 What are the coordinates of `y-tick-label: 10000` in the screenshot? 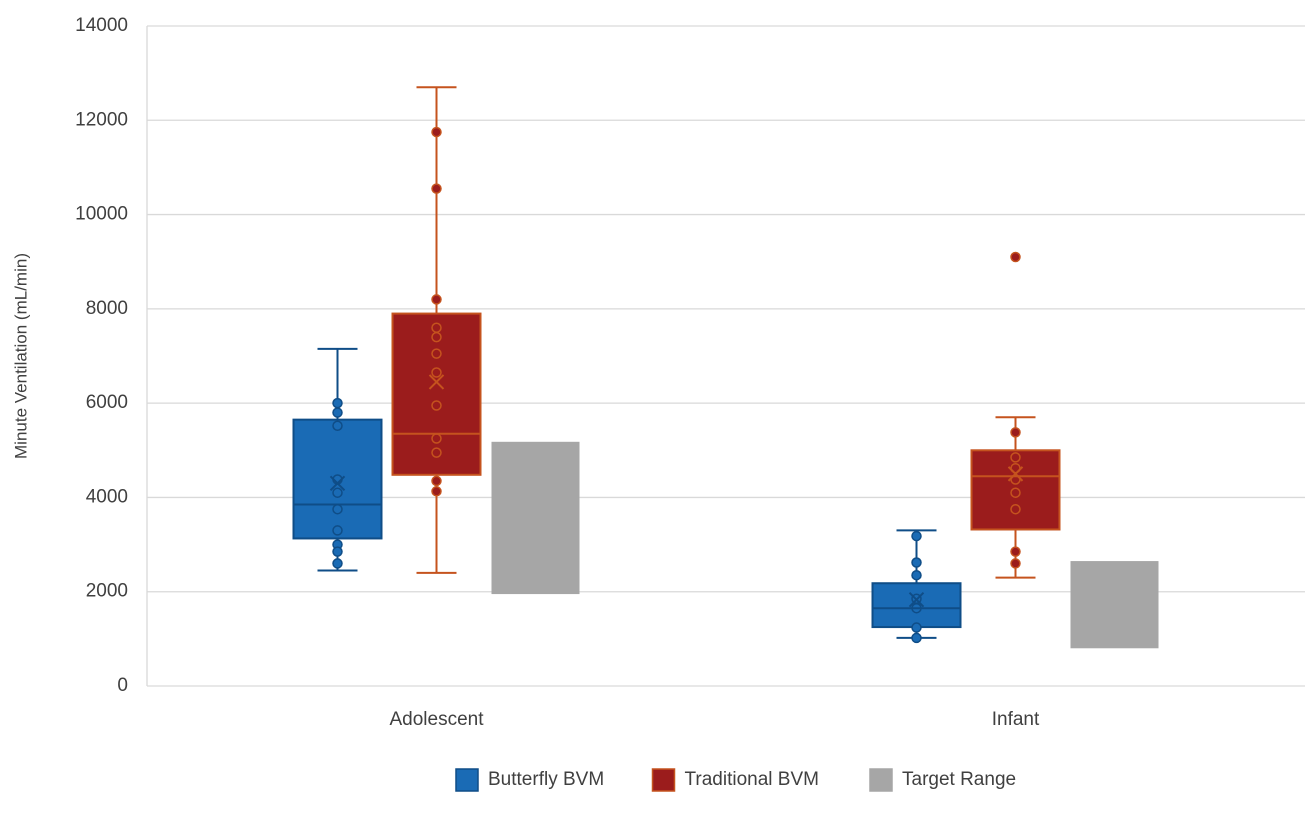 It's located at (101, 214).